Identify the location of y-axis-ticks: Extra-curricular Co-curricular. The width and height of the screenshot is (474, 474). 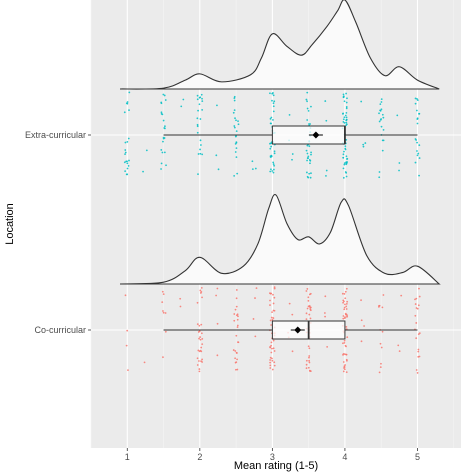
(58, 232).